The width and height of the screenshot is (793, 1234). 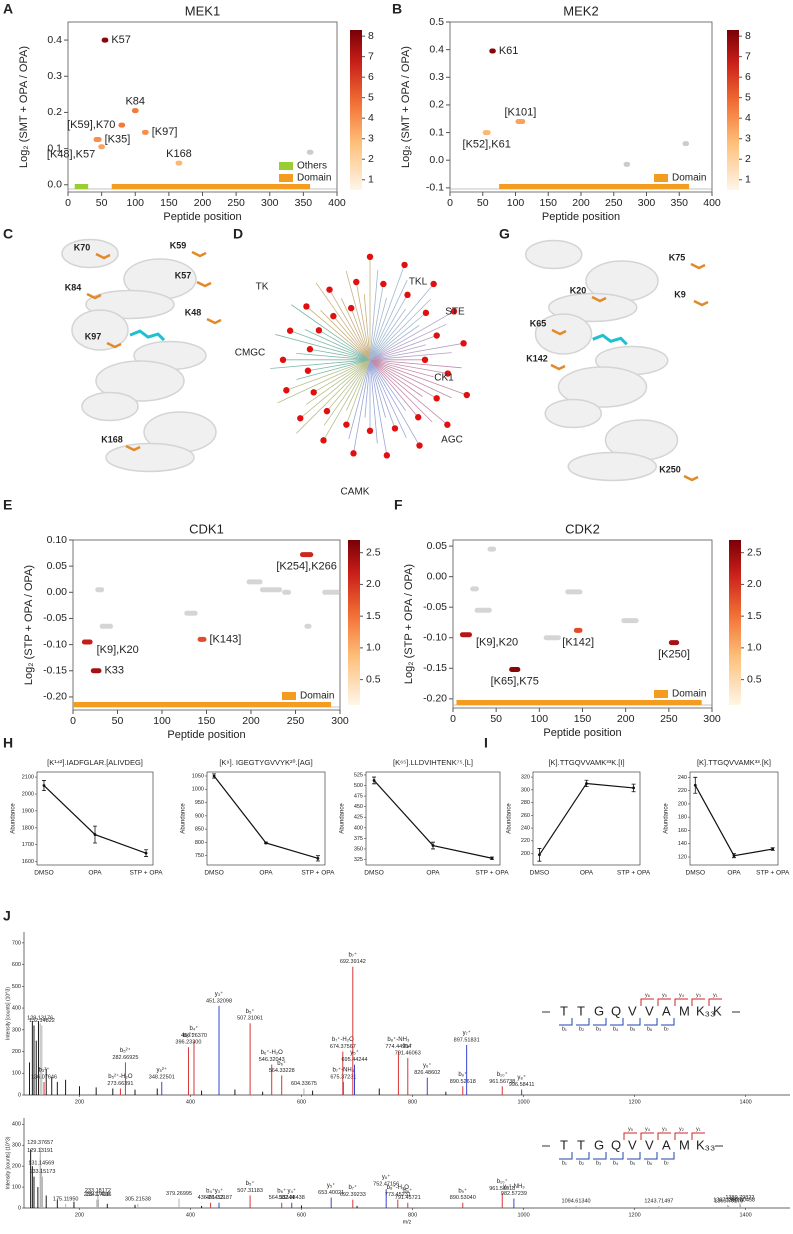 I want to click on y-tick-label: 120, so click(x=682, y=857).